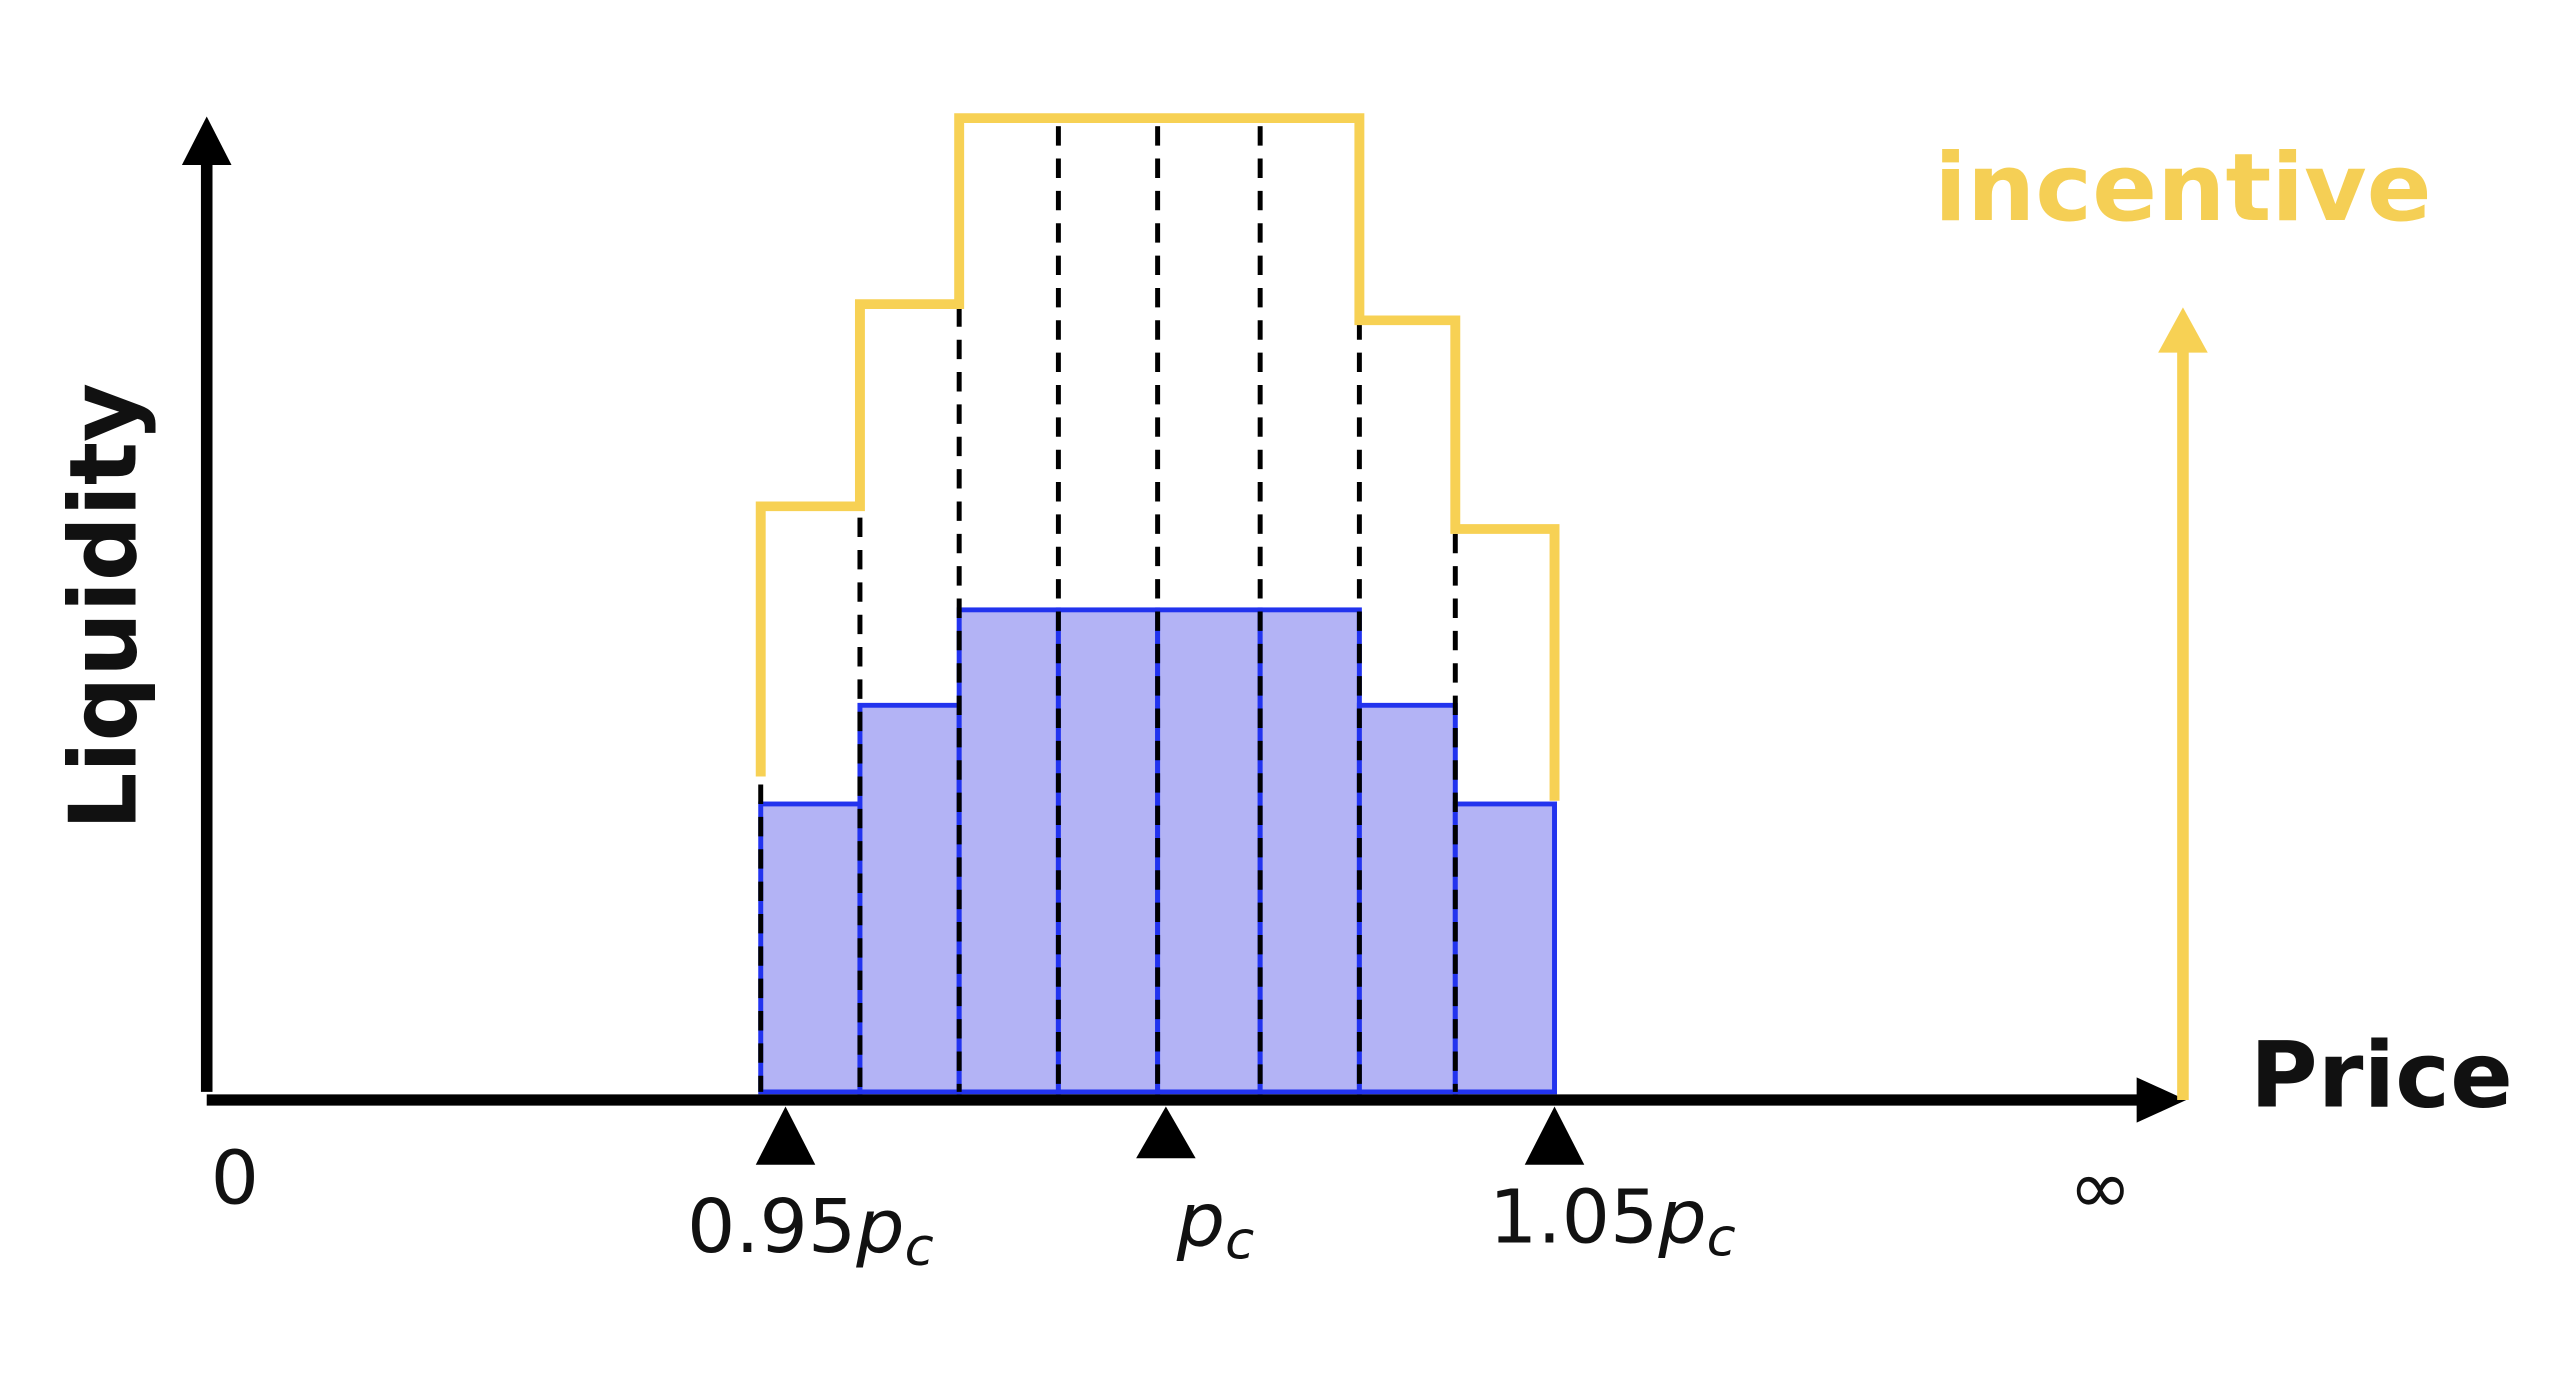 This screenshot has width=2560, height=1375. I want to click on y-axis-title: Liquidity, so click(104, 606).